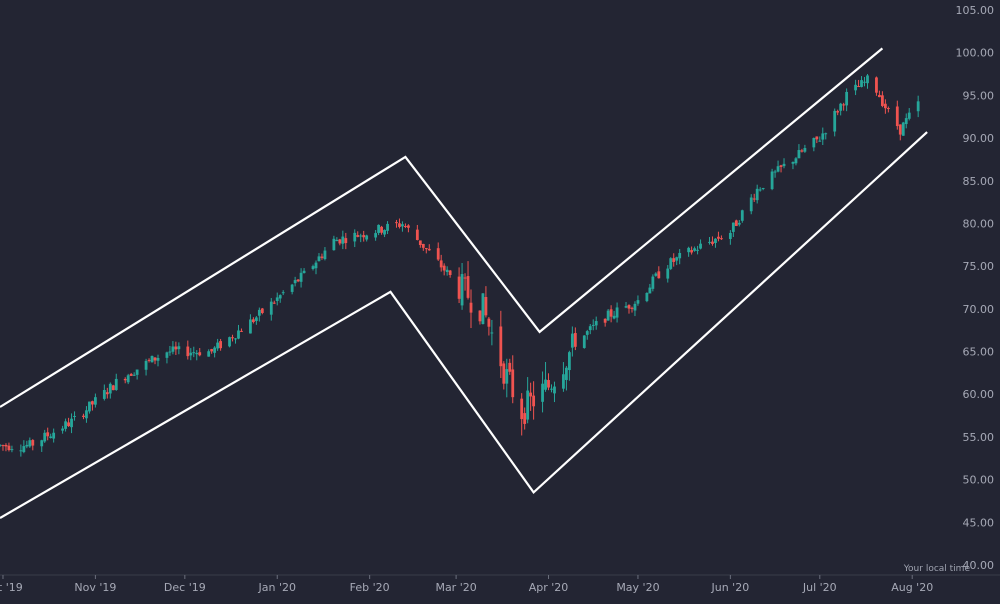 The image size is (1000, 604). I want to click on y-tick-label: 70.00, so click(979, 309).